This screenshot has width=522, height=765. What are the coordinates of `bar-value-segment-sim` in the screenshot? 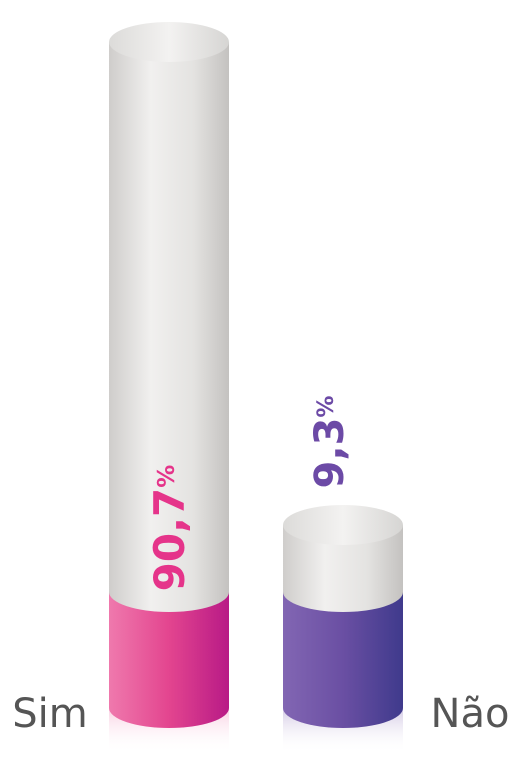 It's located at (169, 660).